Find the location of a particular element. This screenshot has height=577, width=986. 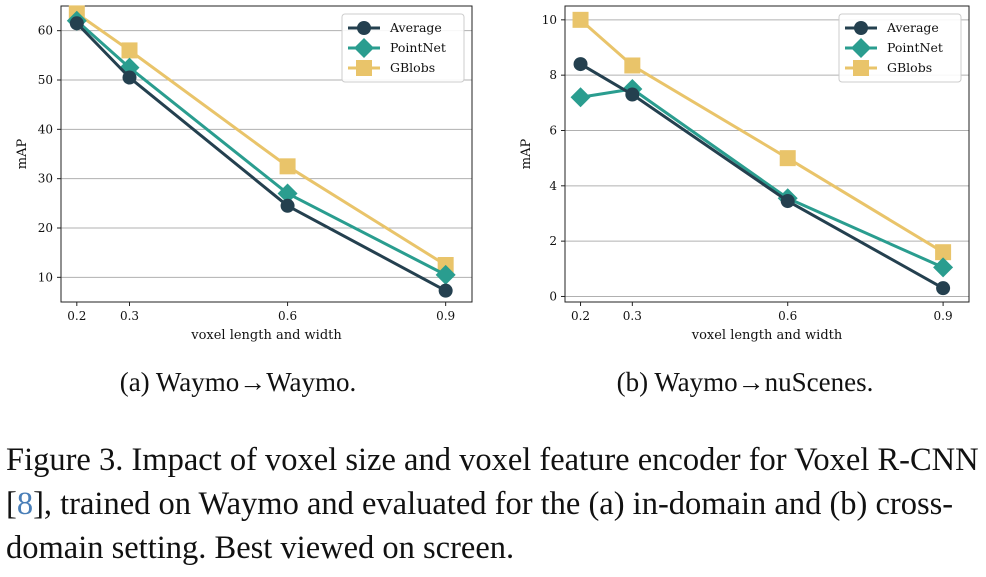

y-tick-label: 60 is located at coordinates (45, 31).